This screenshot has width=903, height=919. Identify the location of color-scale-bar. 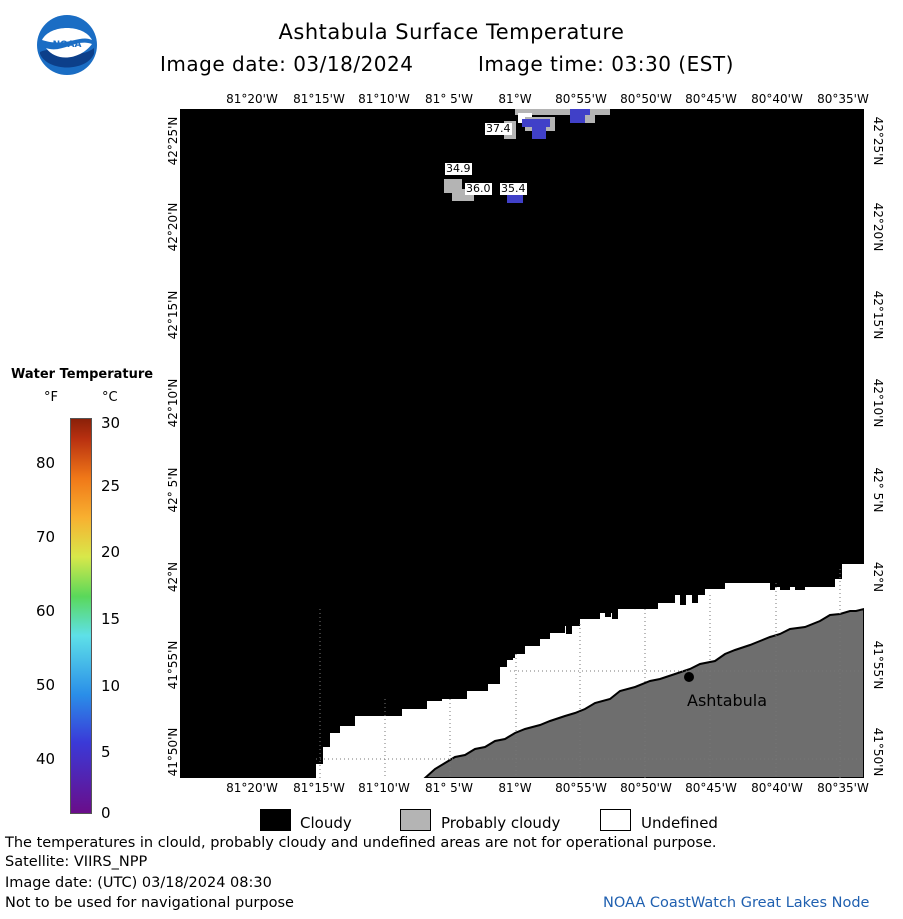
(81, 616).